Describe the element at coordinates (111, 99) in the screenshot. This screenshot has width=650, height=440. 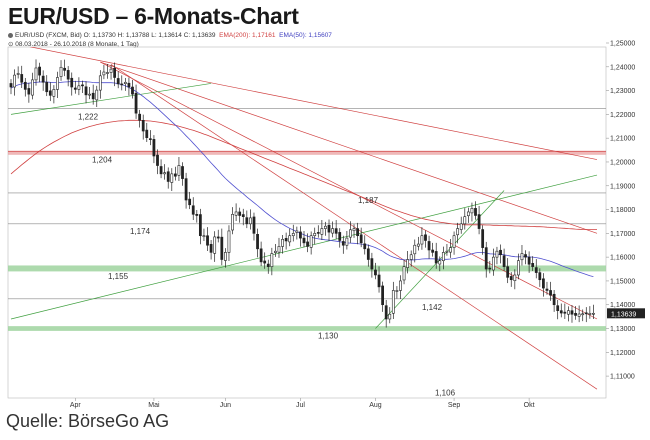
I see `support-trendline` at that location.